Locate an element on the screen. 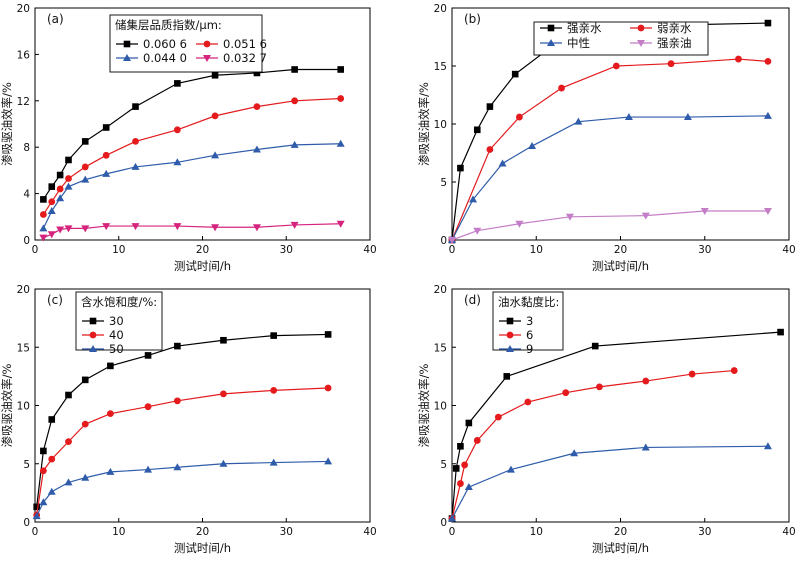 This screenshot has width=800, height=563. y-axis-label: 渗吸驱油效率/% is located at coordinates (7, 124).